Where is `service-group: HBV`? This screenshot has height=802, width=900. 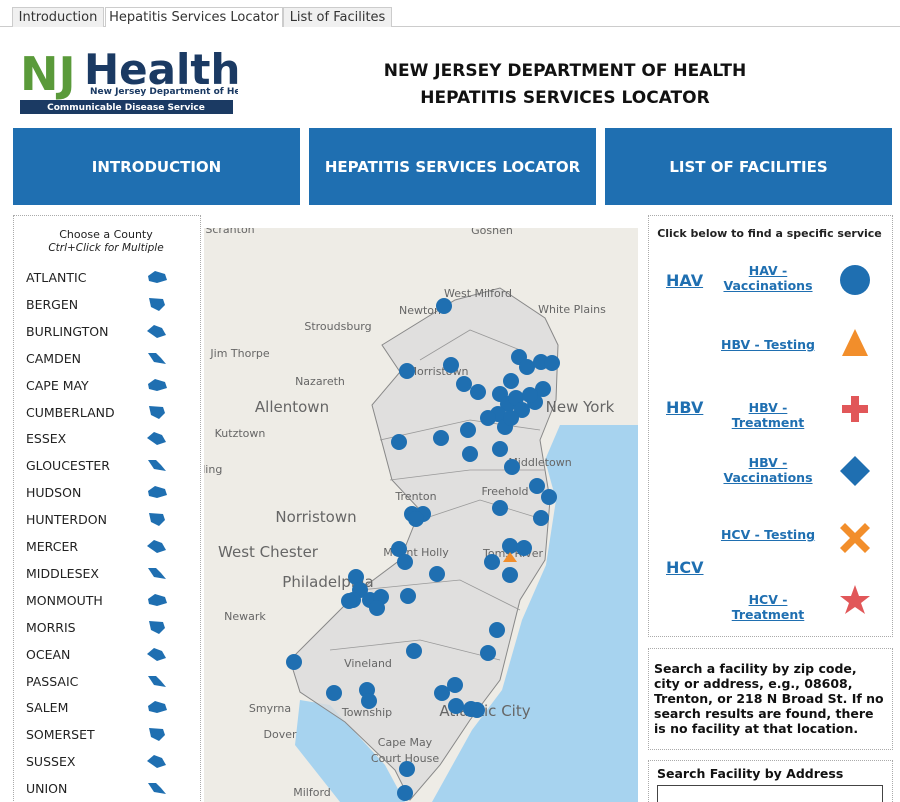 service-group: HBV is located at coordinates (685, 407).